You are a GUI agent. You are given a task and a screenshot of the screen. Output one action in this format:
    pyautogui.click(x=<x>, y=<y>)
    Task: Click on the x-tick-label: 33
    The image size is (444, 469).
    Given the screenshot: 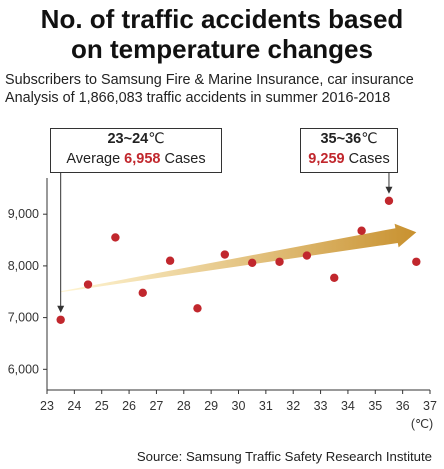 What is the action you would take?
    pyautogui.click(x=321, y=406)
    